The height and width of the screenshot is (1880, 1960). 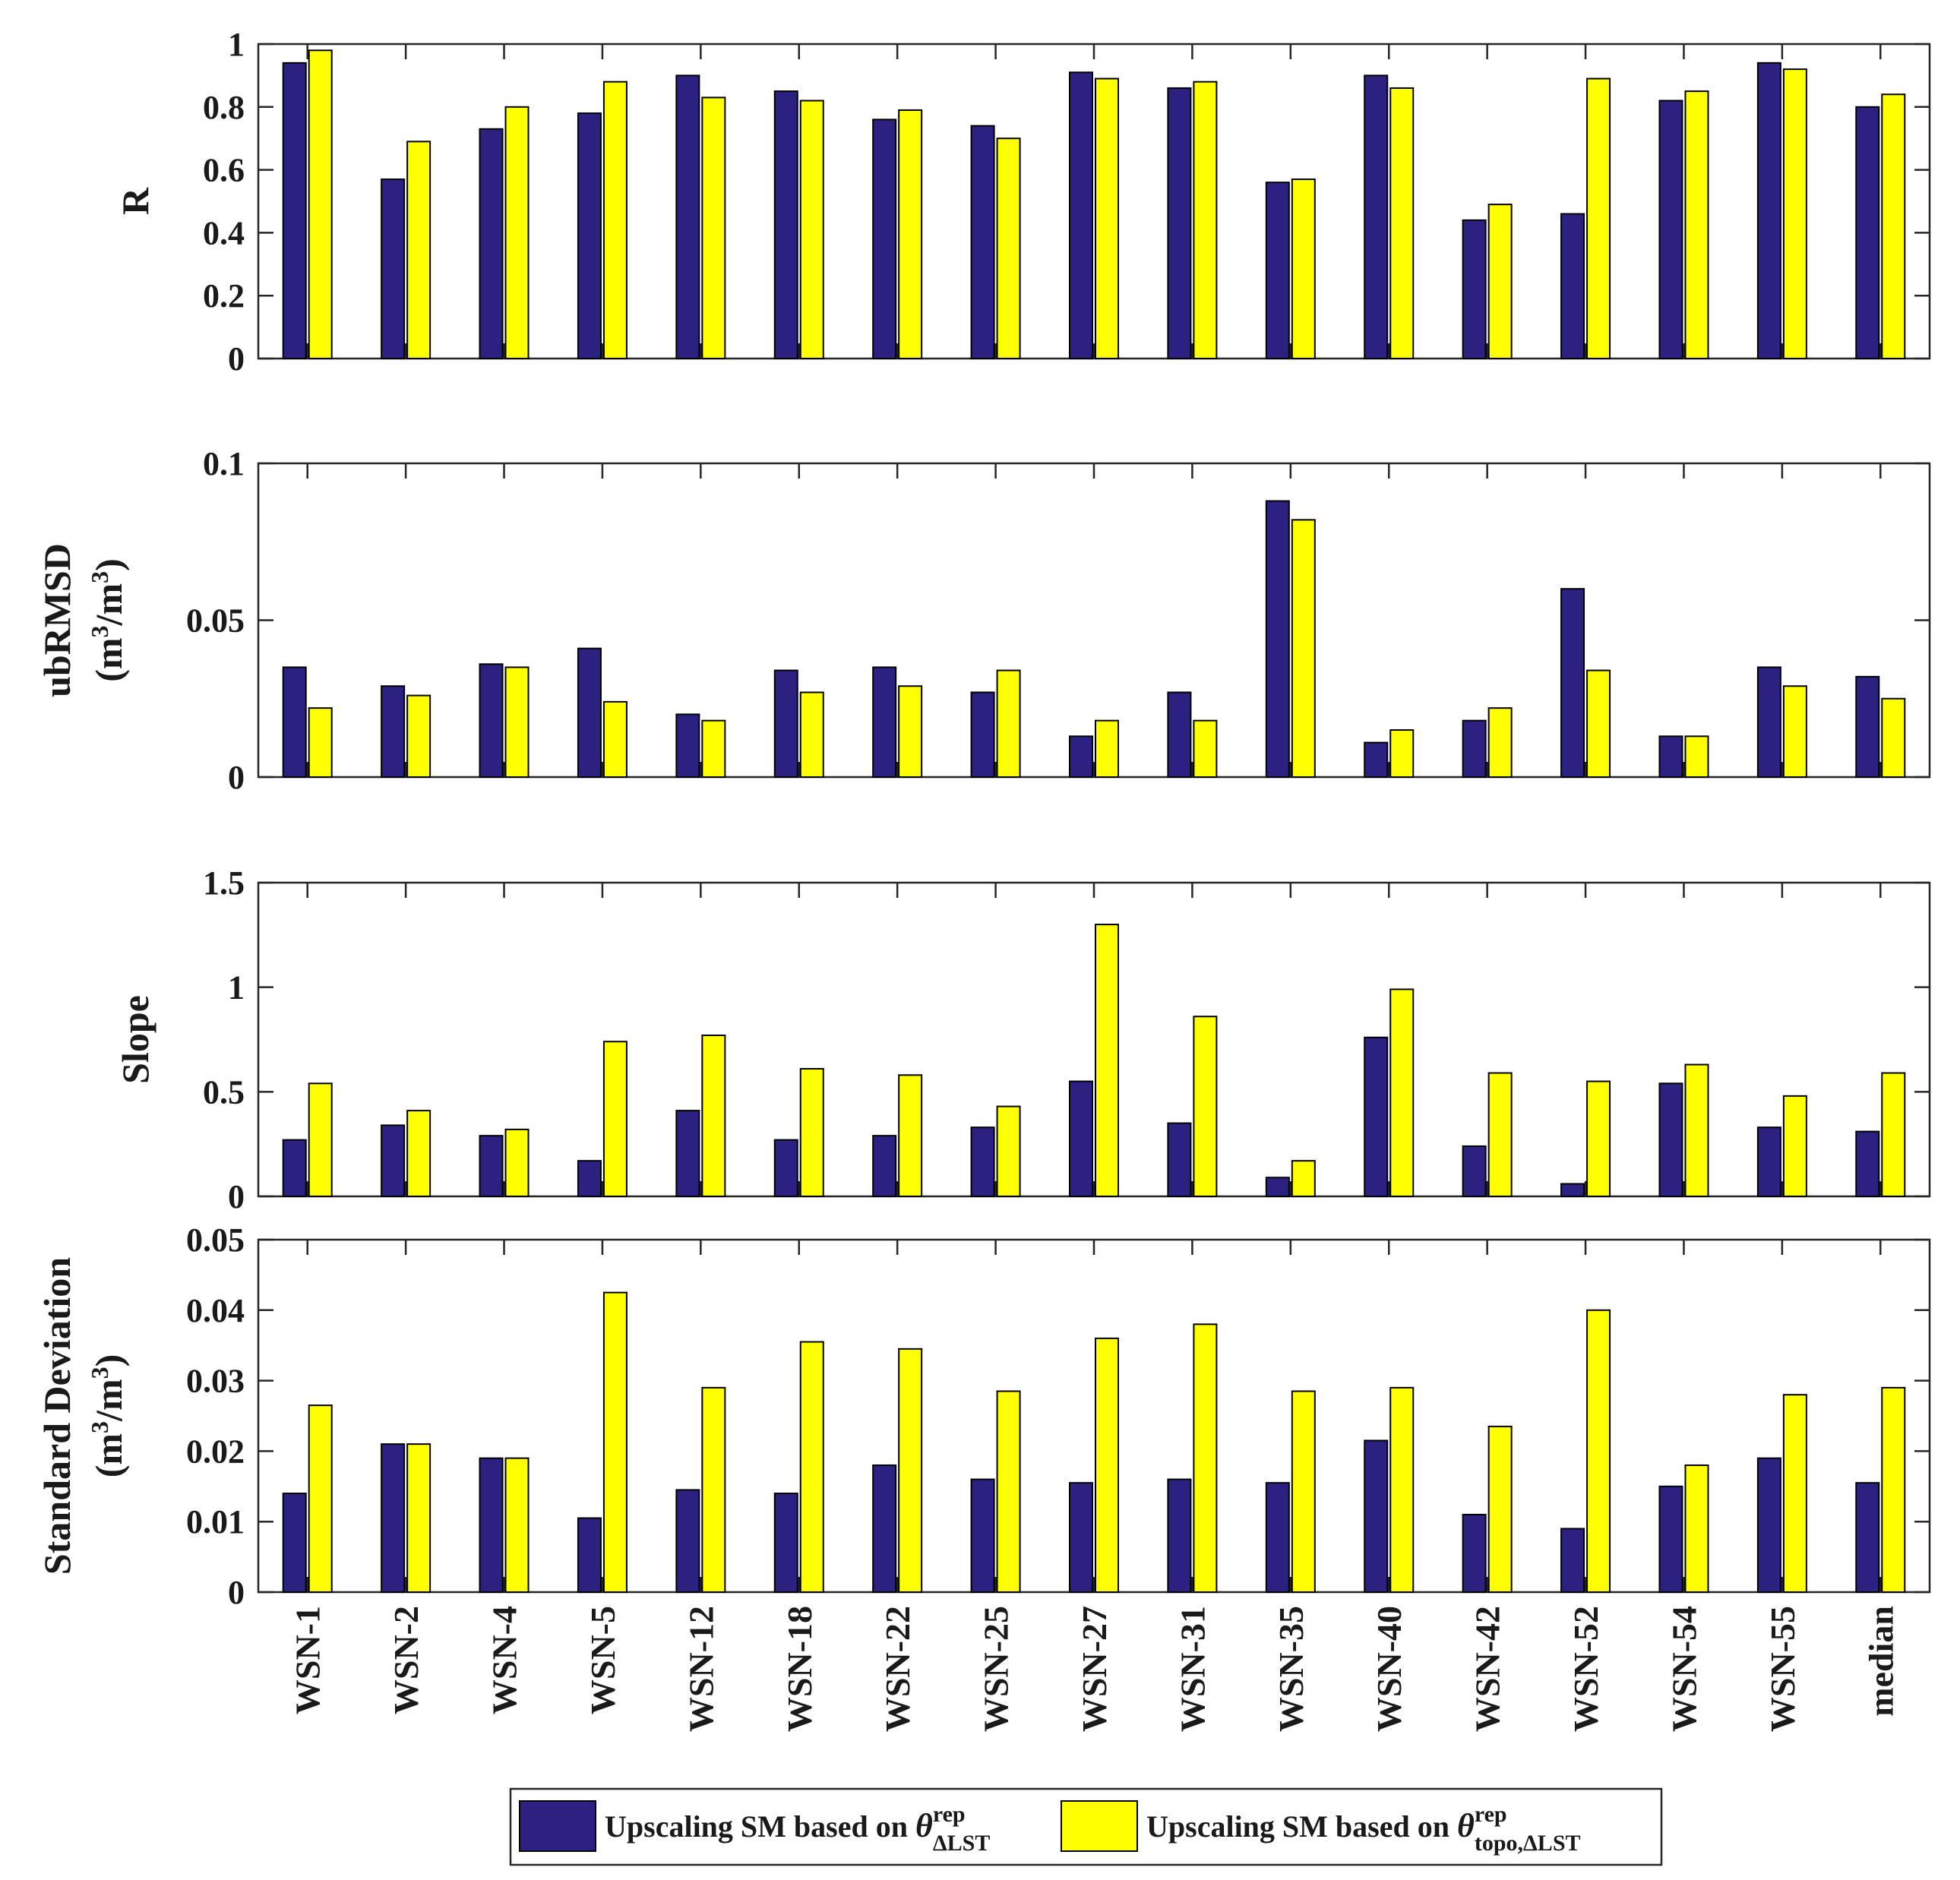 I want to click on y-tick-label: 0.03, so click(x=216, y=1381).